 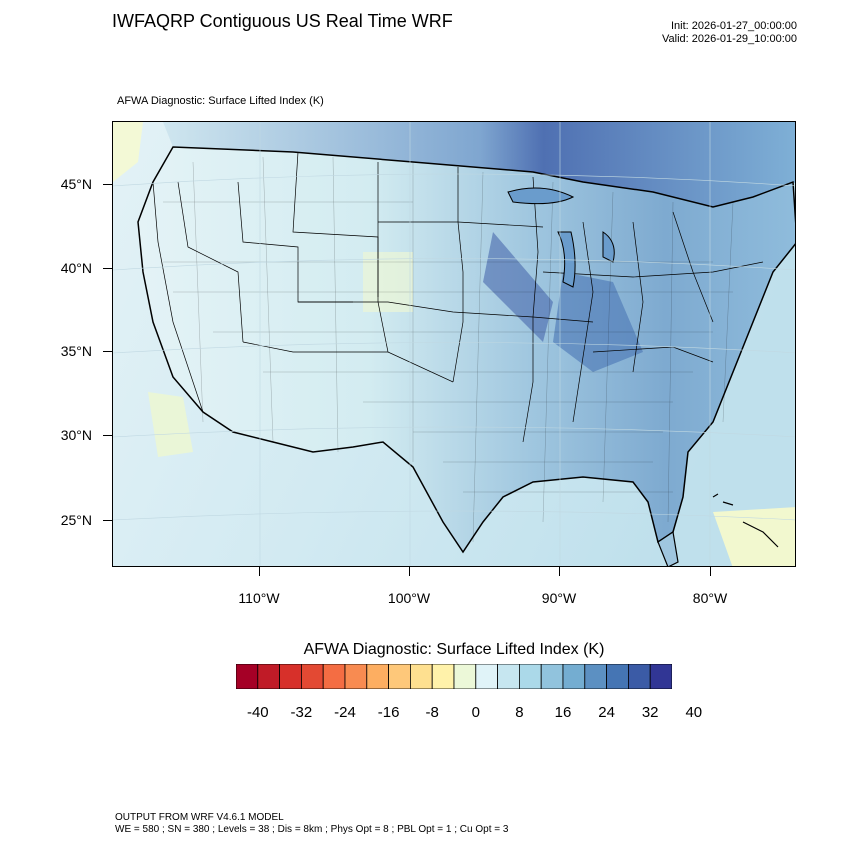 I want to click on colorbar-tick-label: 32, so click(x=650, y=712).